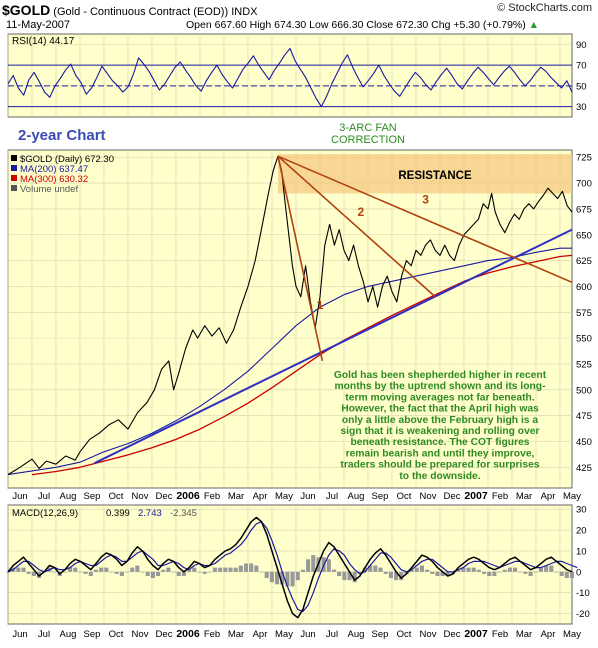 Image resolution: width=598 pixels, height=648 pixels. What do you see at coordinates (584, 184) in the screenshot?
I see `price-y-tick: 700` at bounding box center [584, 184].